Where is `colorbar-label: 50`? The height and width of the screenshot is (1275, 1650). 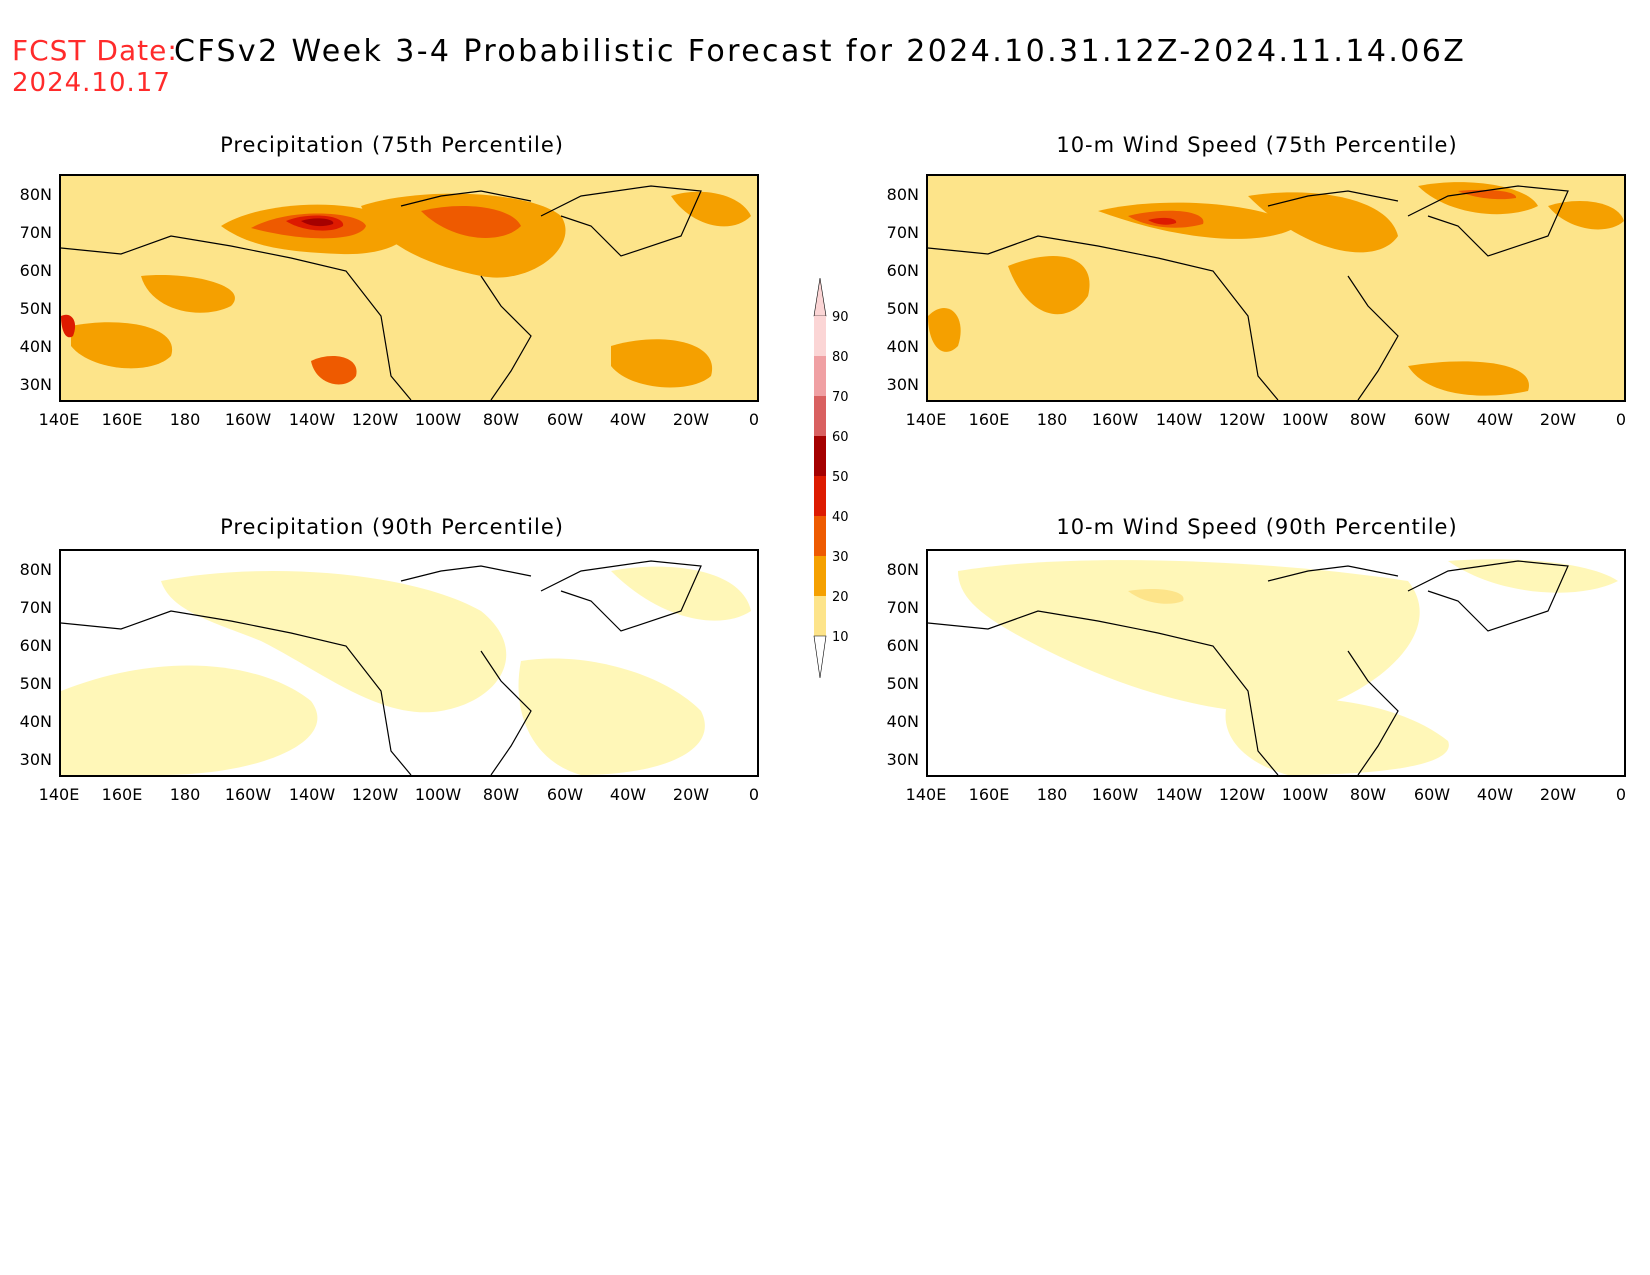
colorbar-label: 50 is located at coordinates (840, 477).